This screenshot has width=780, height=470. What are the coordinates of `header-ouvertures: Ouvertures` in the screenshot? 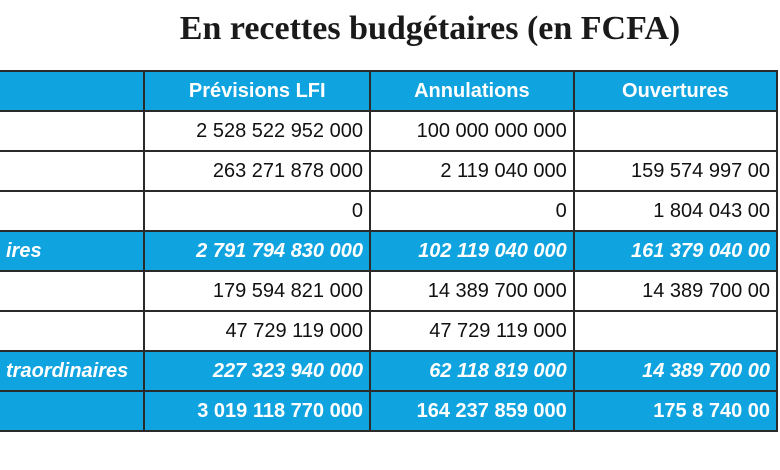 It's located at (675, 91).